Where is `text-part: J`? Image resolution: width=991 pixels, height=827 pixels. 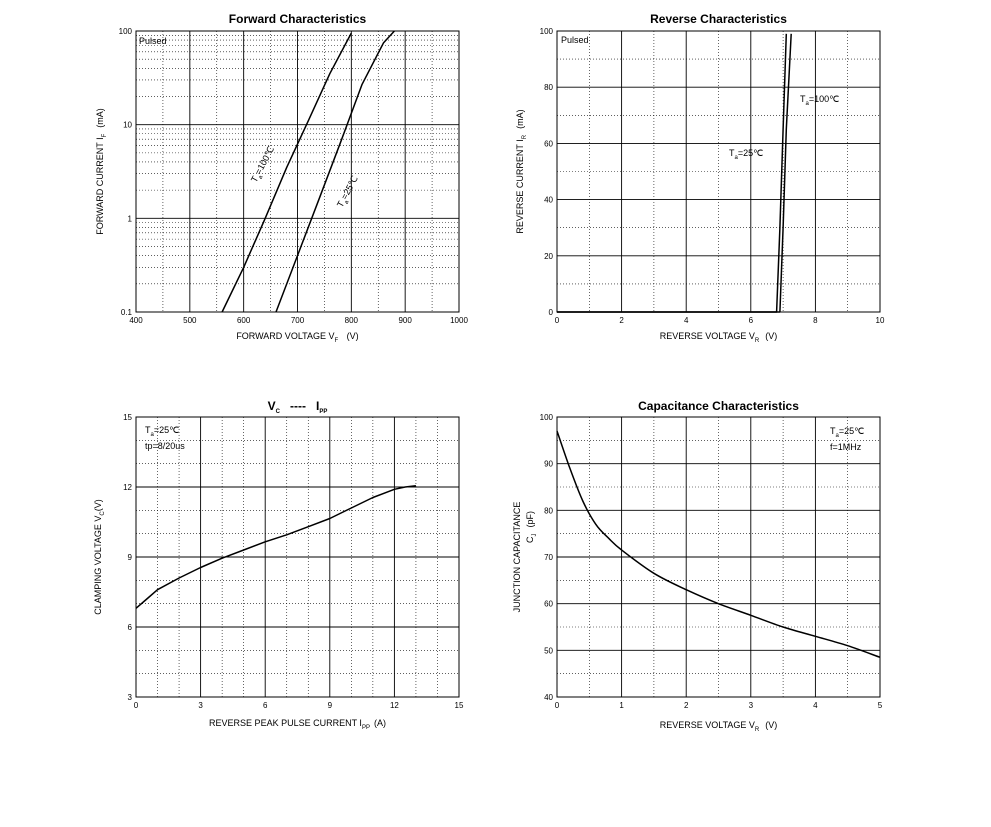
text-part: J is located at coordinates (535, 535).